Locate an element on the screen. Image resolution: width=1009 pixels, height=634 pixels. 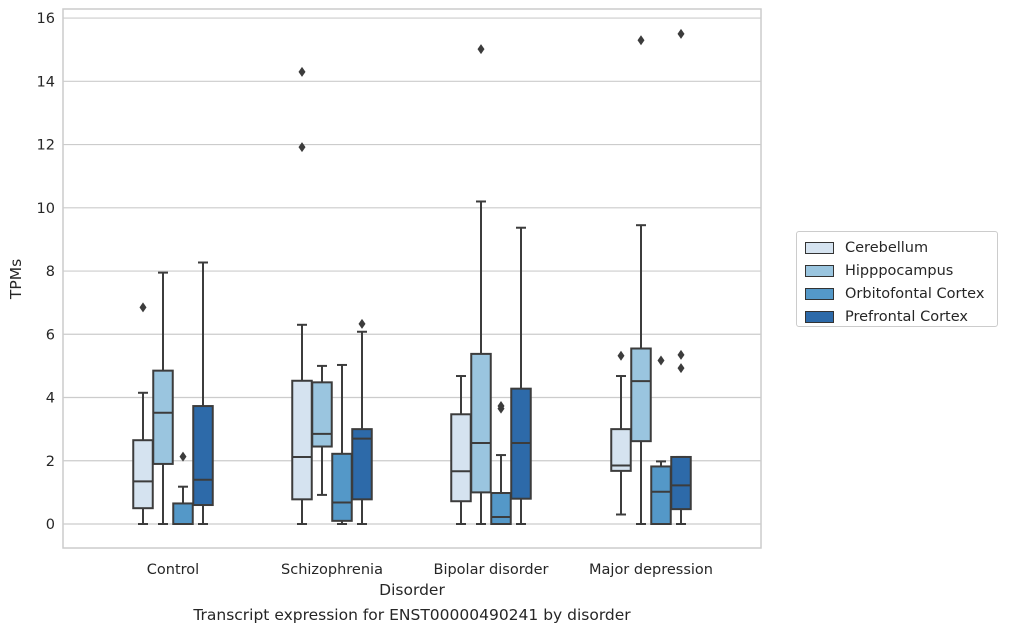
legend-item-0: Cerebellum is located at coordinates (901, 247).